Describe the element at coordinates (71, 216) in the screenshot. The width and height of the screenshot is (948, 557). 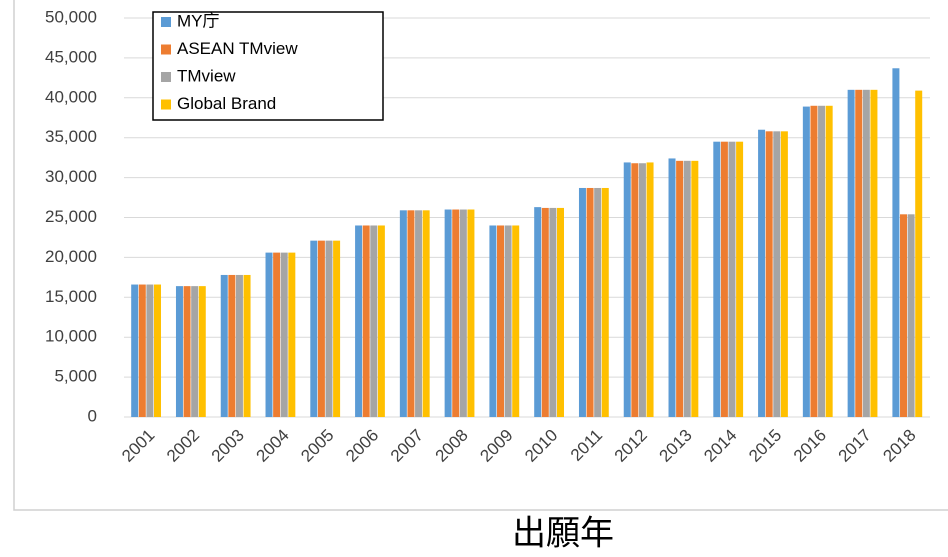
I see `y-tick-label: 25,000` at that location.